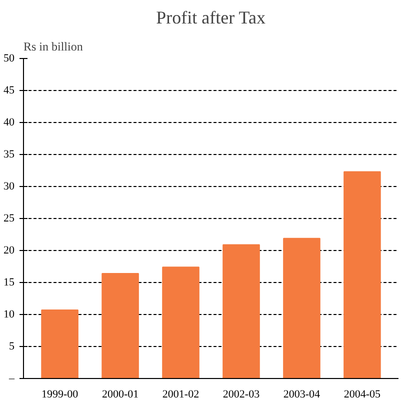 This screenshot has width=413, height=406. I want to click on x-tick-label: 2001-02, so click(181, 394).